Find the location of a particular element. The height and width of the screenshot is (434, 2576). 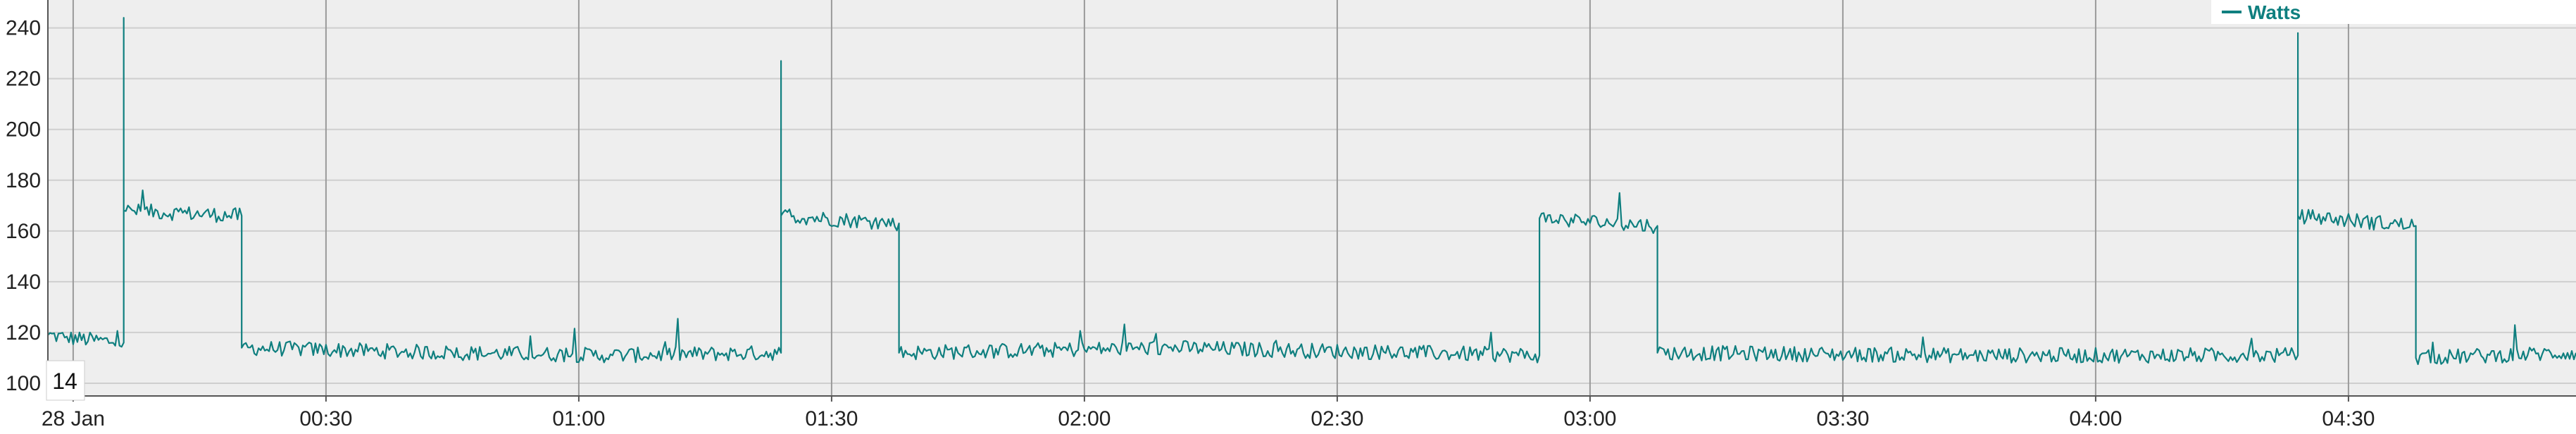

x-tick-label: 02:00 is located at coordinates (1084, 418).